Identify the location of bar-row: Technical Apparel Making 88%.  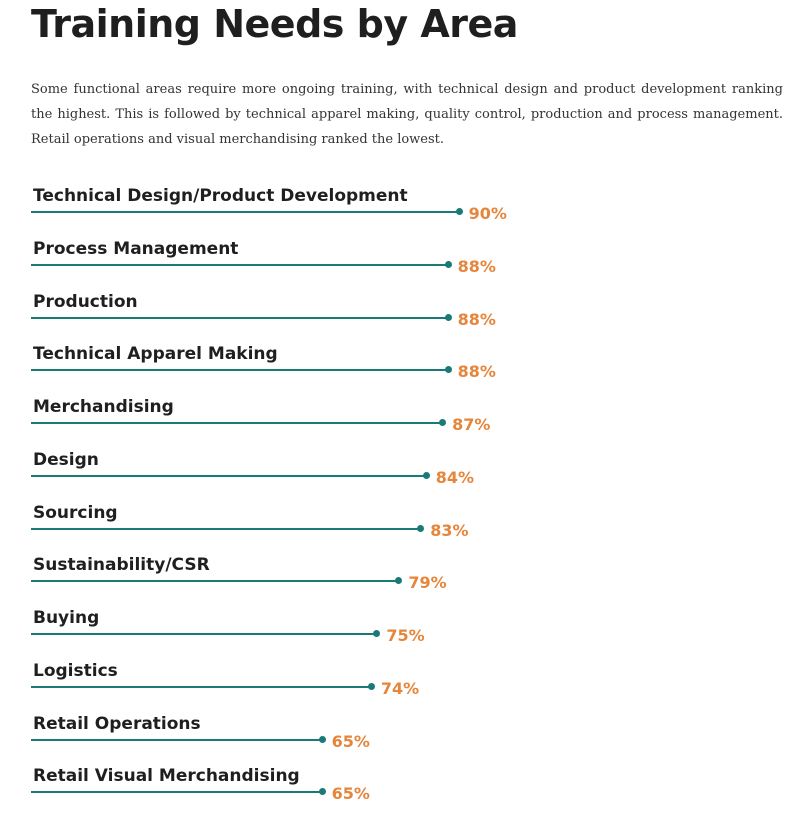
(401, 369).